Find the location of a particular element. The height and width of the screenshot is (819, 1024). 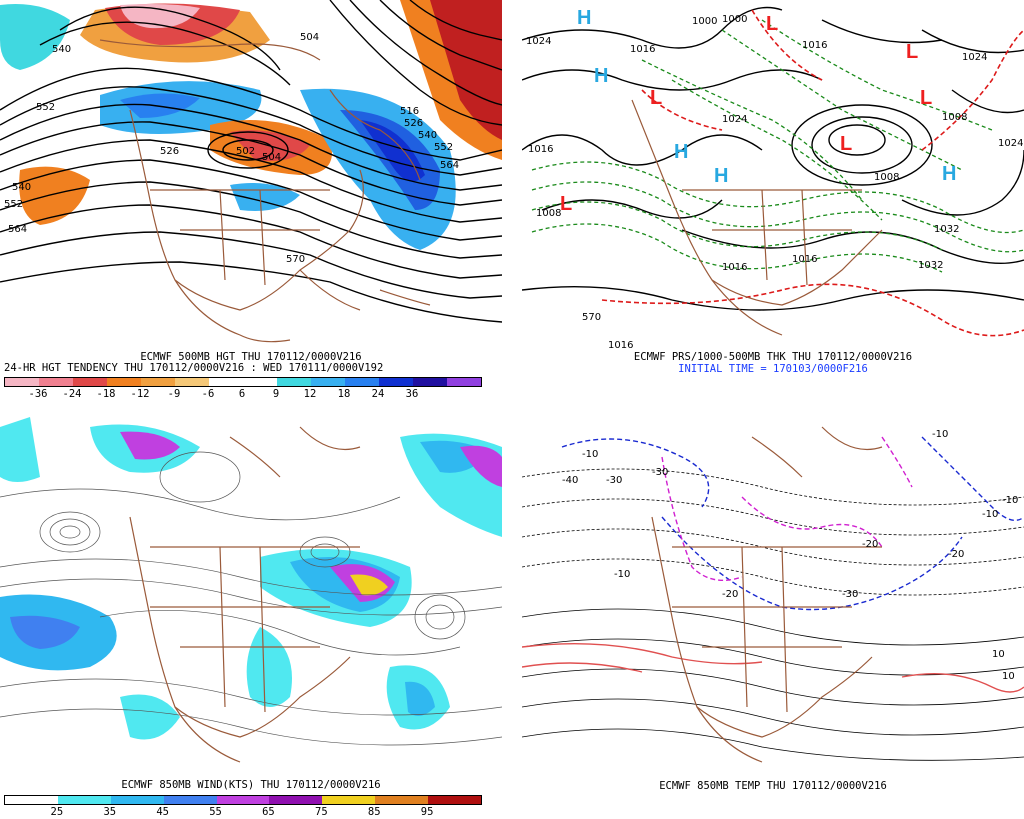

tendency-colorbar-ticks: -36 -24 -18 -12 -9 -6 6 9 12 18 24 36 is located at coordinates (242, 394).